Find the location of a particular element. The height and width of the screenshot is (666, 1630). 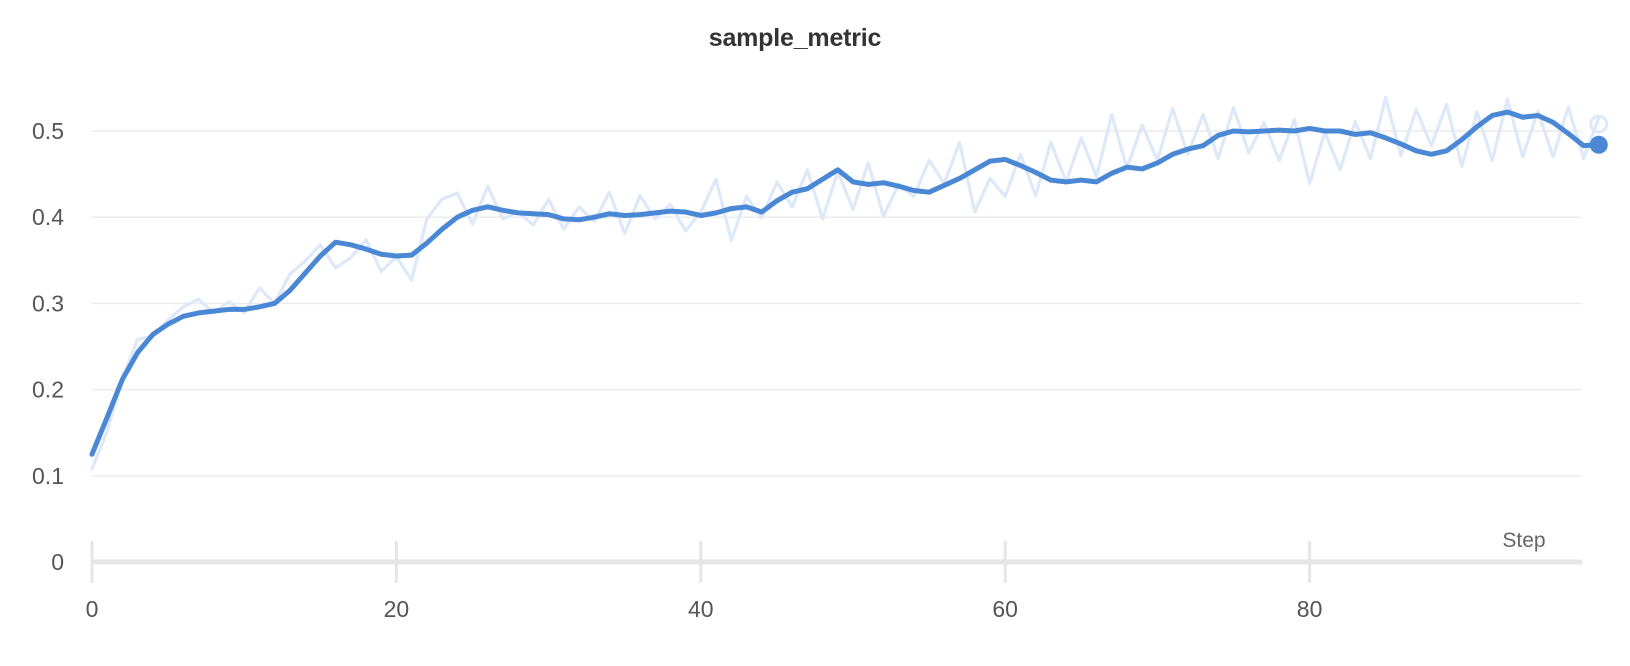

x-tick-label: 60 is located at coordinates (1005, 609).